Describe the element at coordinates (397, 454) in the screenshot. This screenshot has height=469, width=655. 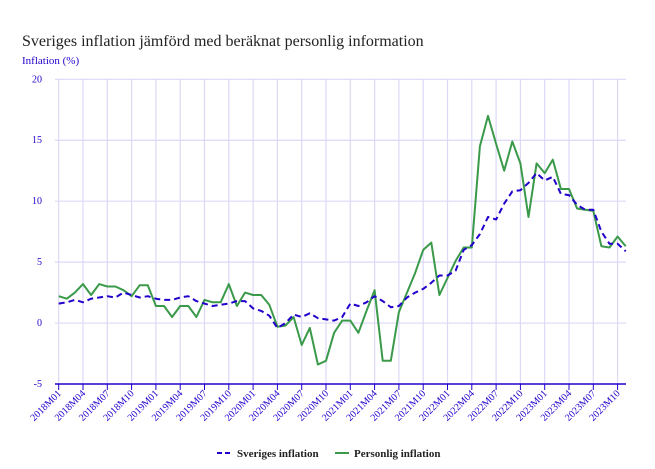
I see `legend-label-personlig-inflation: Personlig inflation` at that location.